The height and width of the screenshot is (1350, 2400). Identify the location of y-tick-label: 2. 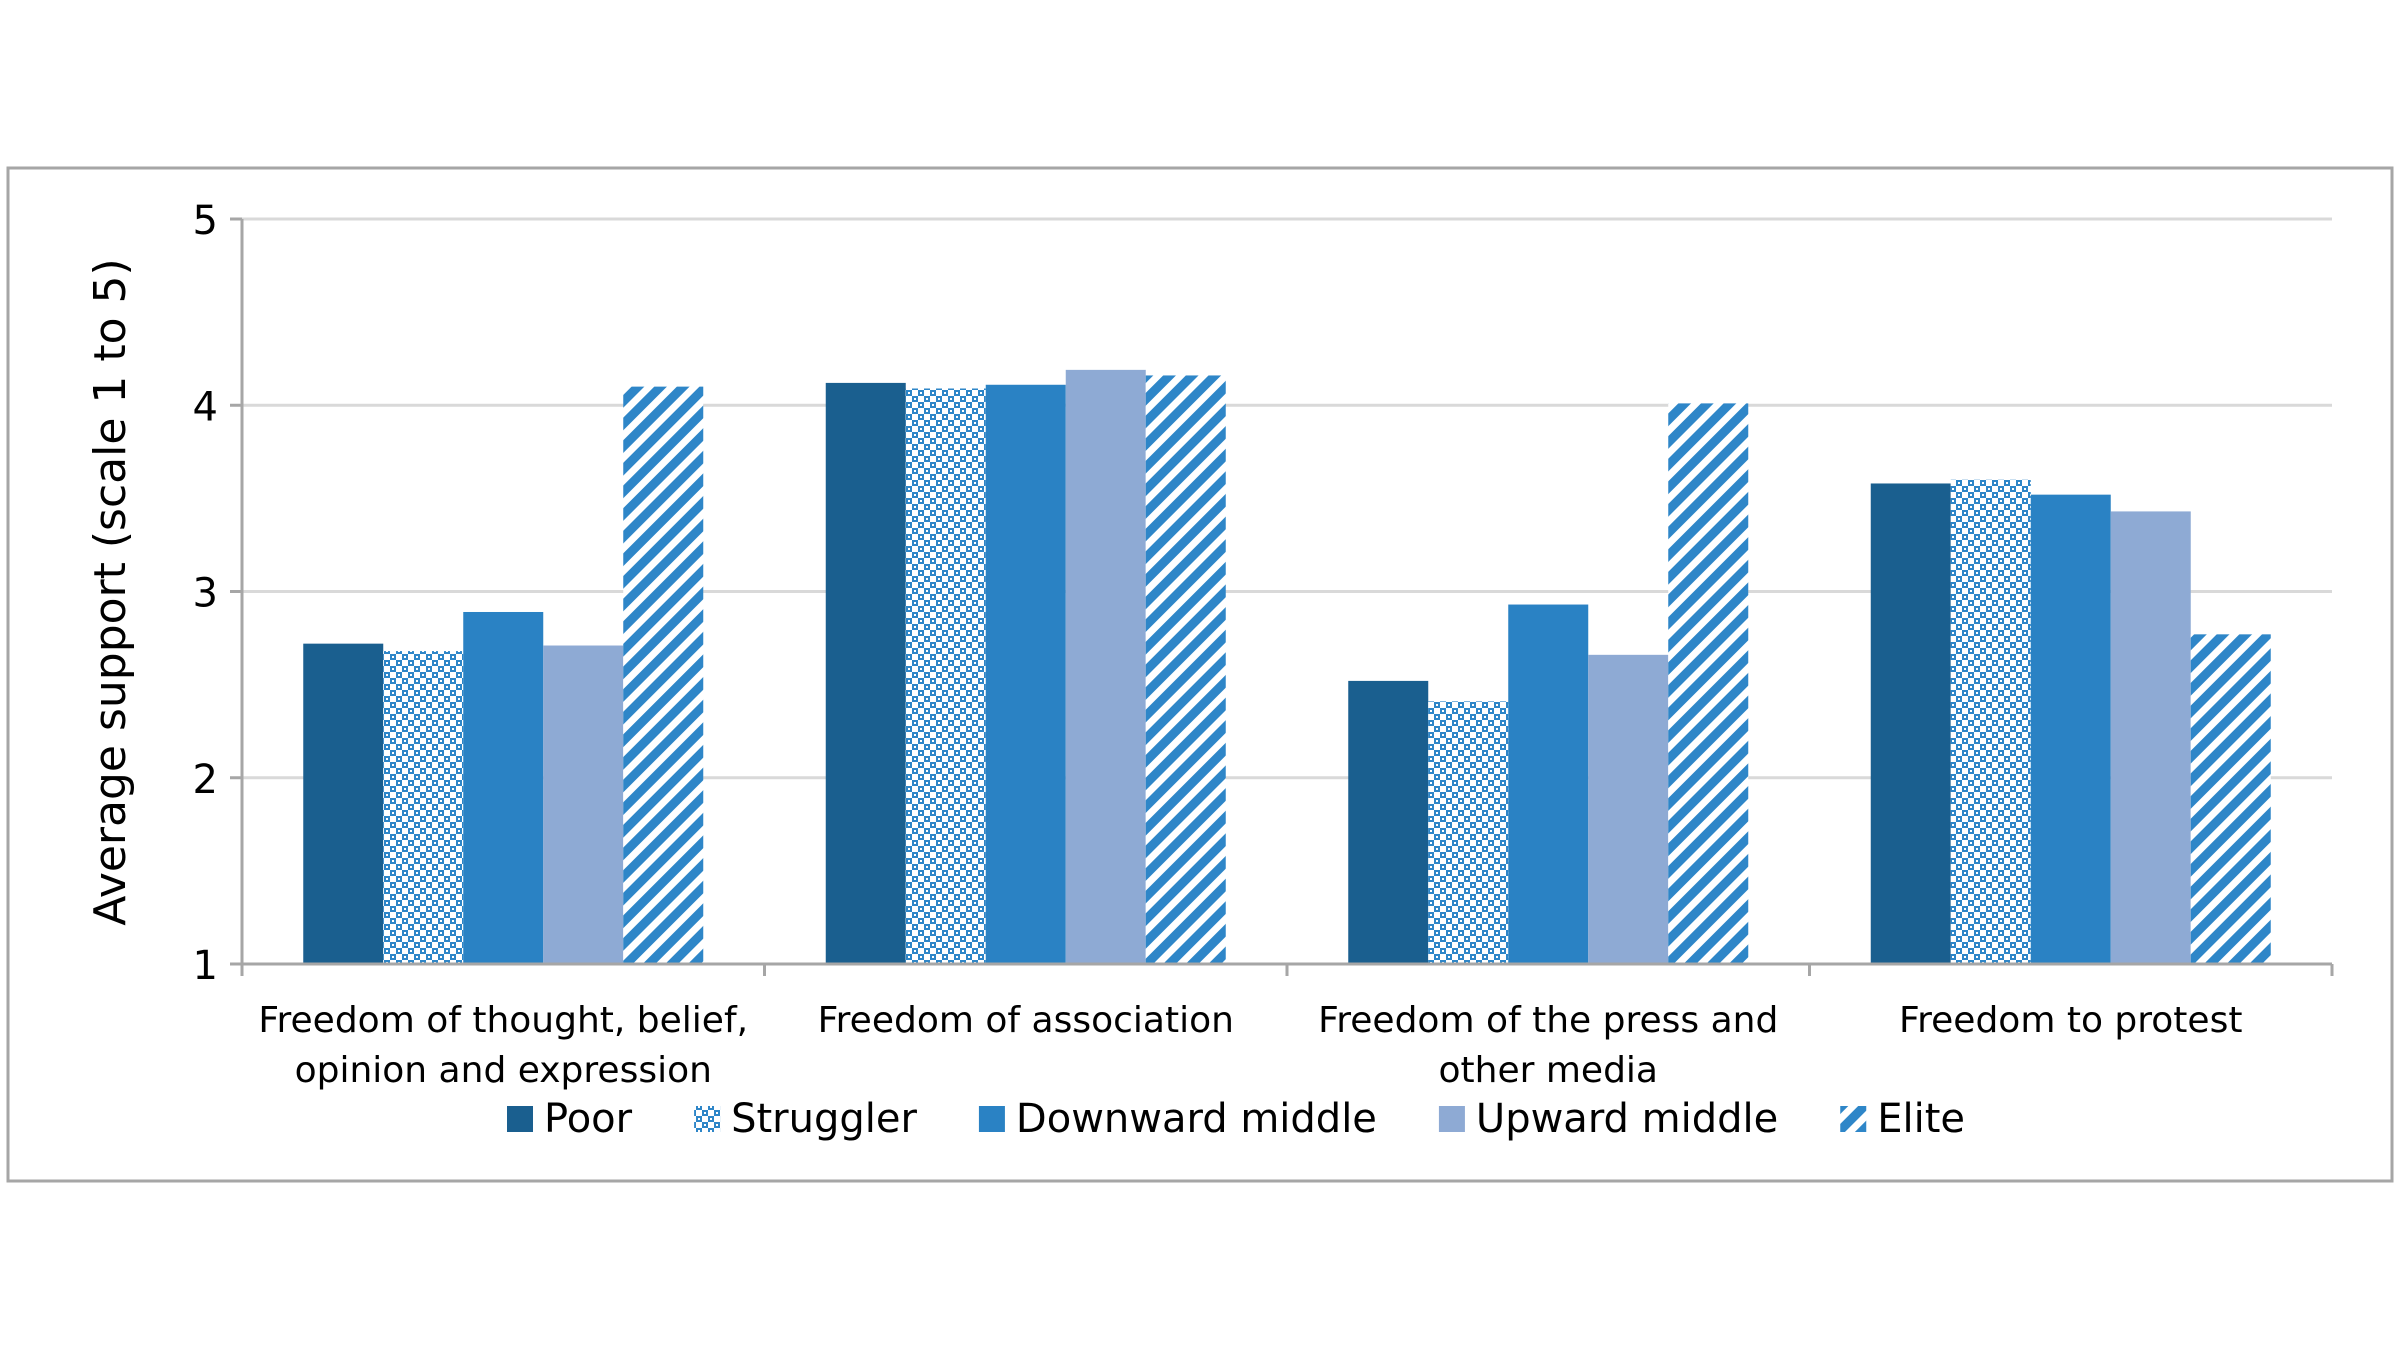
(205, 780).